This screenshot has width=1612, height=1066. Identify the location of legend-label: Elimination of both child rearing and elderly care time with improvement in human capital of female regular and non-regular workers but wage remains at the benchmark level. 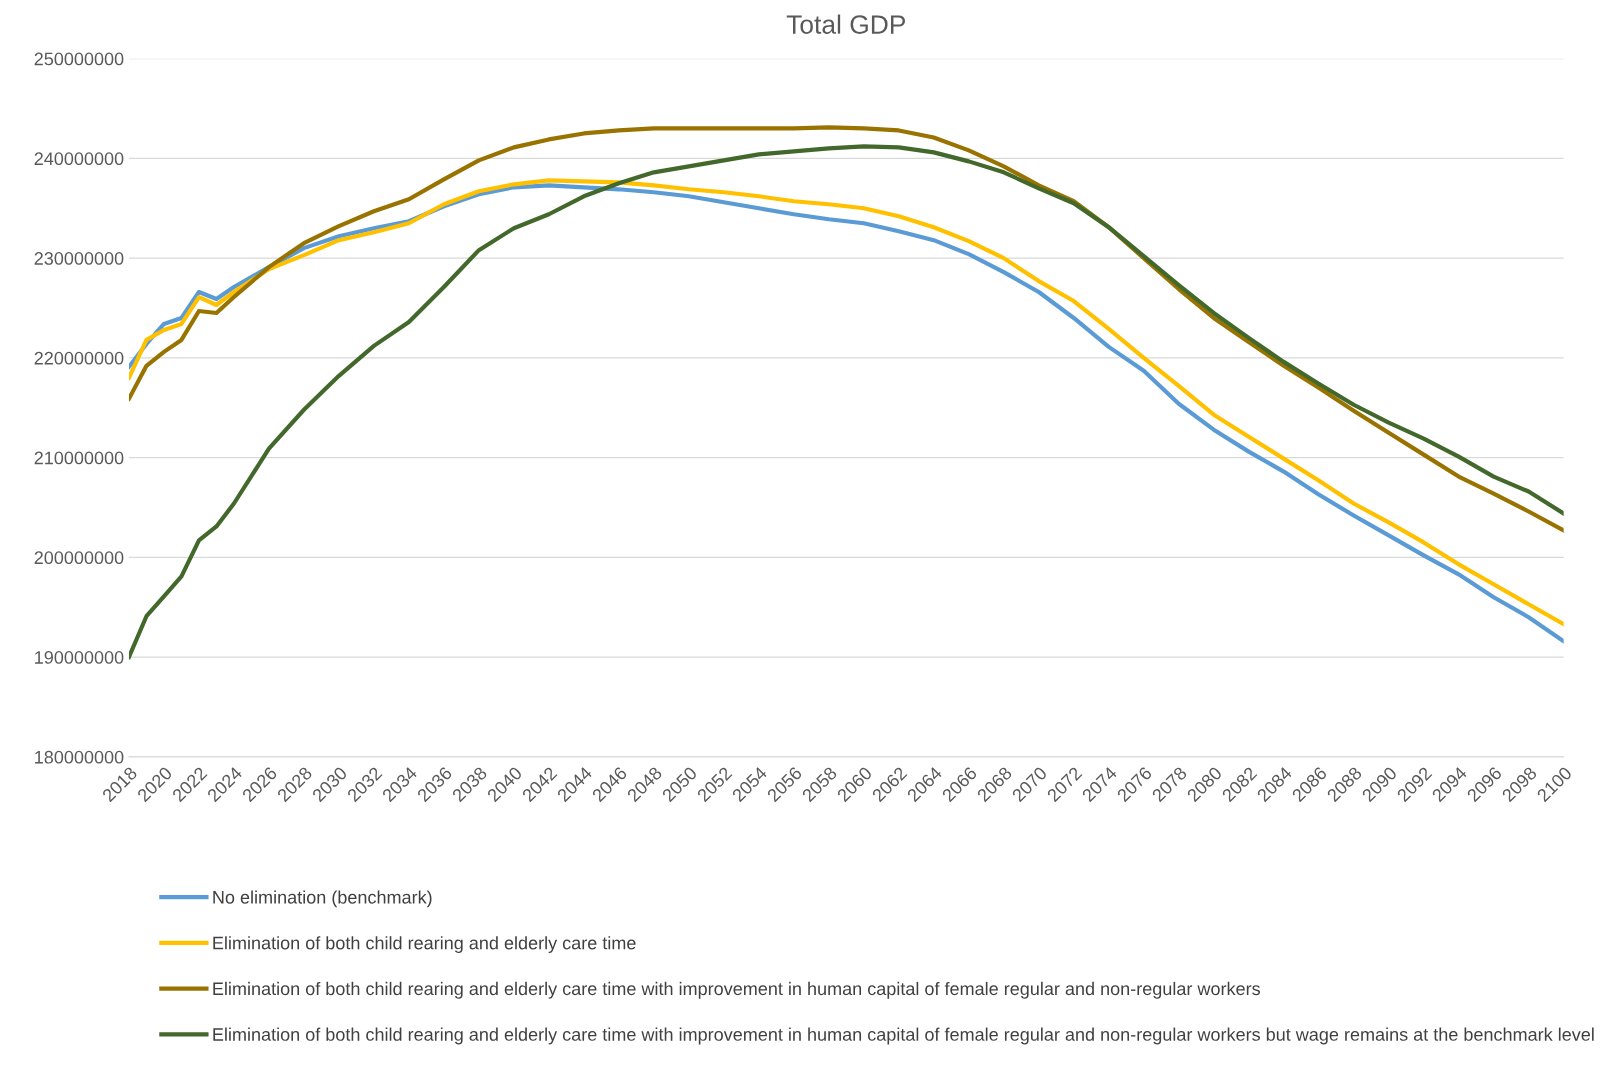
(903, 1036).